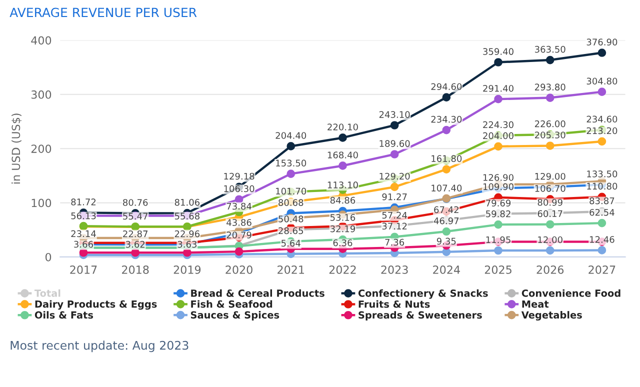  Describe the element at coordinates (498, 88) in the screenshot. I see `data-label: 291.40` at that location.